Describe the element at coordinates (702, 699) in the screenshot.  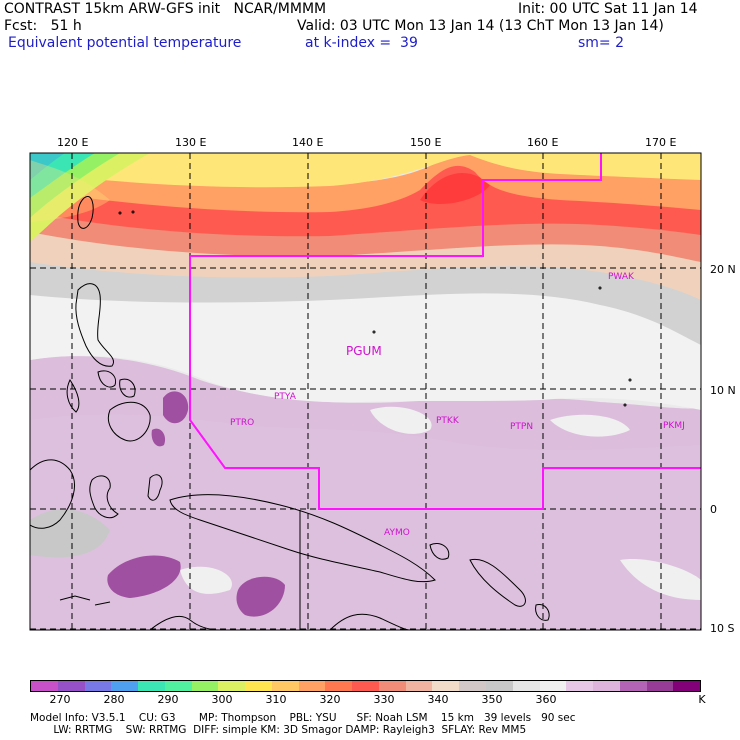
I see `colorbar-unit: K` at that location.